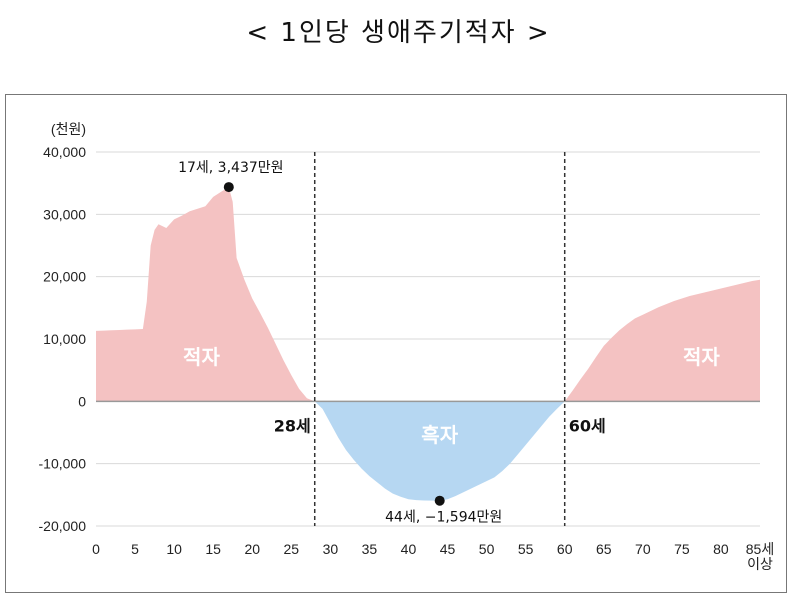  I want to click on peak-annotation: 17세, 3,437만원, so click(230, 168).